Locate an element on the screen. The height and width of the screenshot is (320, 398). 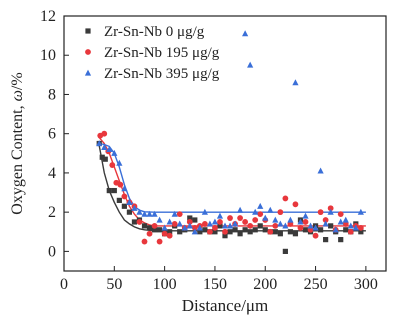
x-axis-label: Distance/μm is located at coordinates (225, 305).